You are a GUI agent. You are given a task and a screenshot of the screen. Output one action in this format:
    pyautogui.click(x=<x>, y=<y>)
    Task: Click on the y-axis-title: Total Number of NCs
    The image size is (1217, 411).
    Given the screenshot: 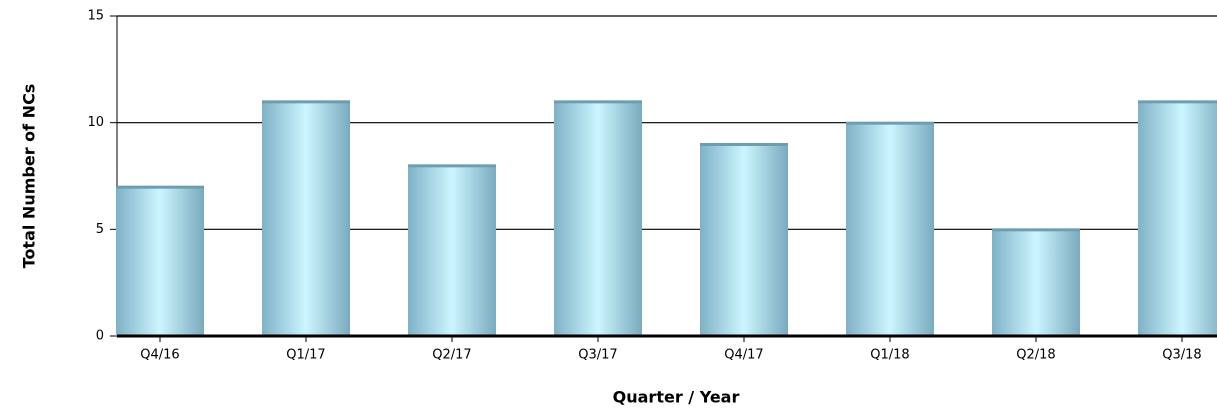 What is the action you would take?
    pyautogui.click(x=29, y=176)
    